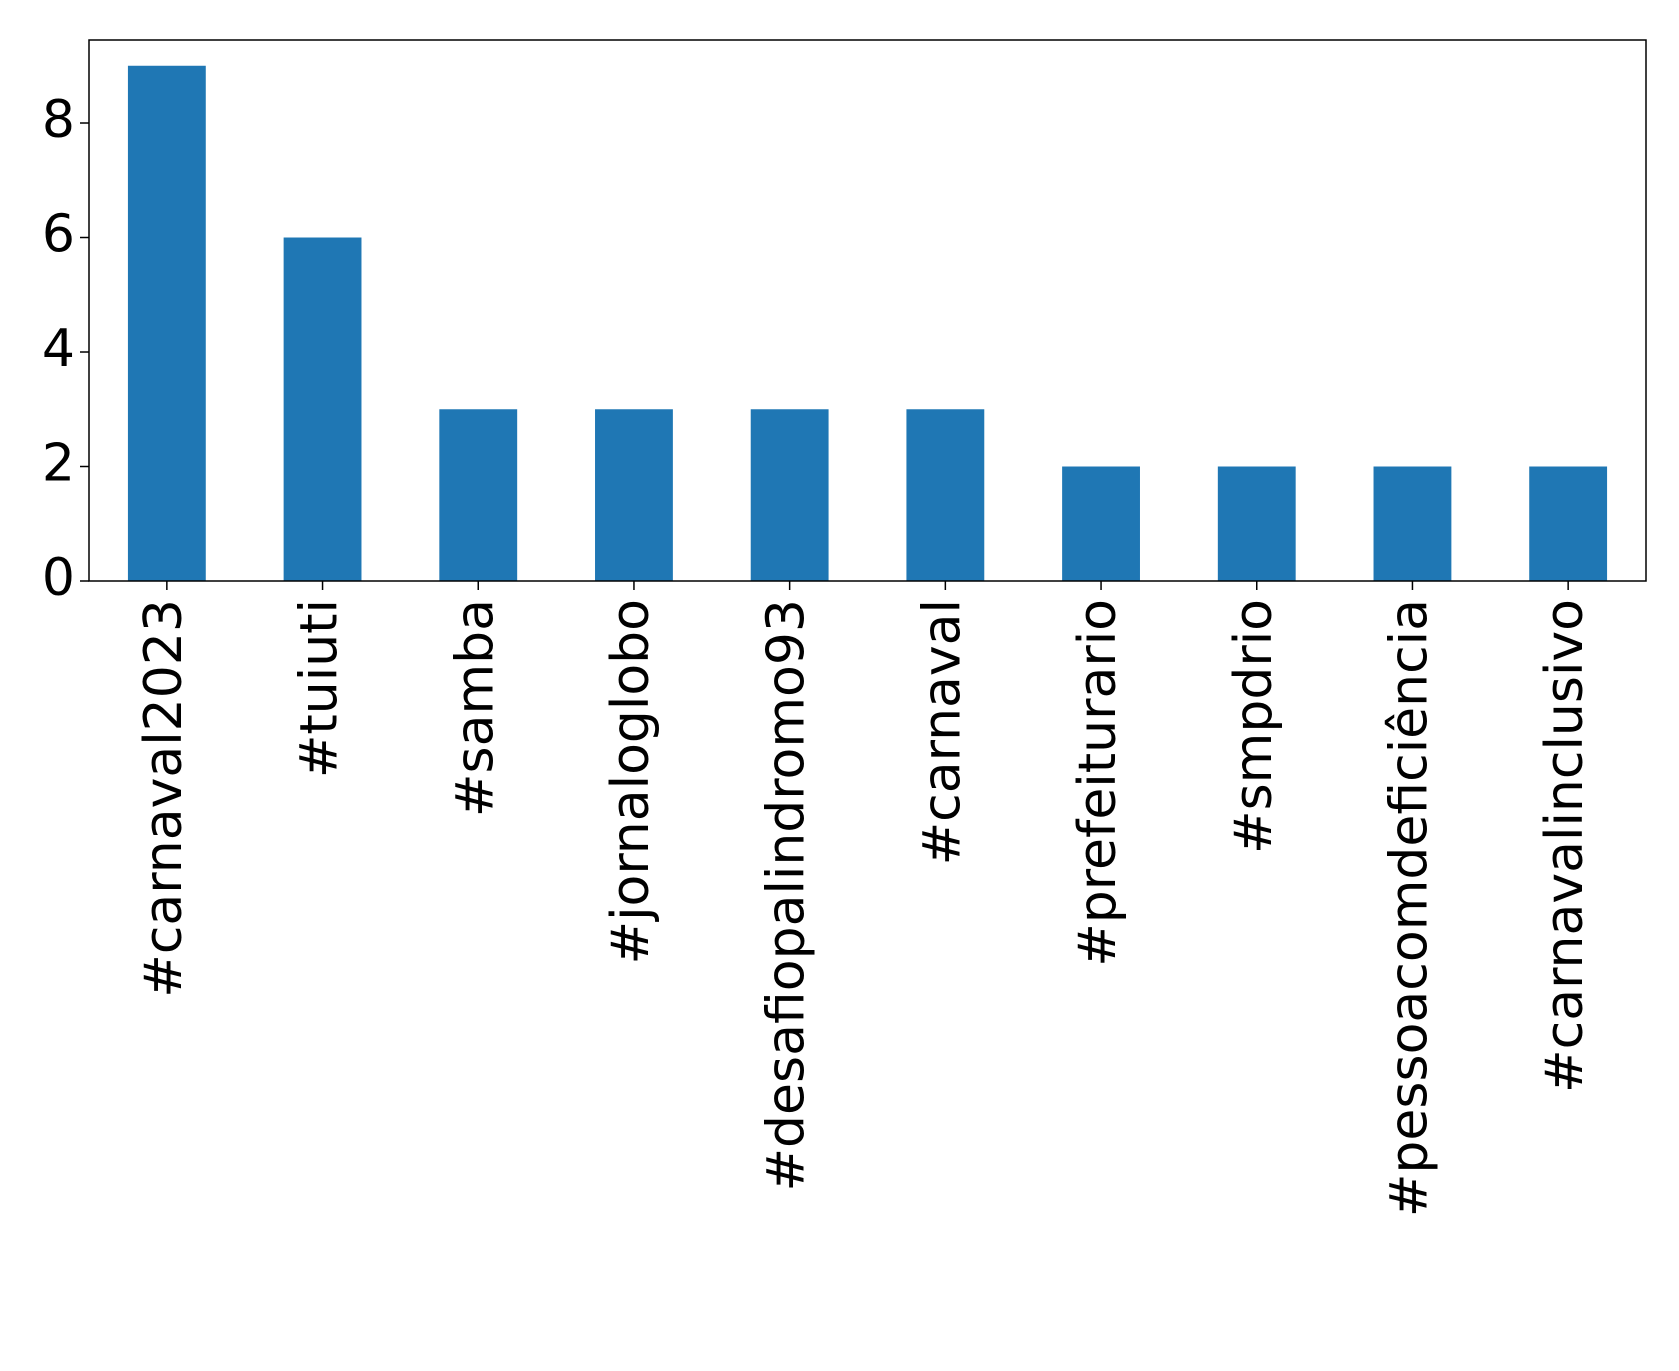 The width and height of the screenshot is (1679, 1371). Describe the element at coordinates (58, 349) in the screenshot. I see `y-tick-label: 4` at that location.